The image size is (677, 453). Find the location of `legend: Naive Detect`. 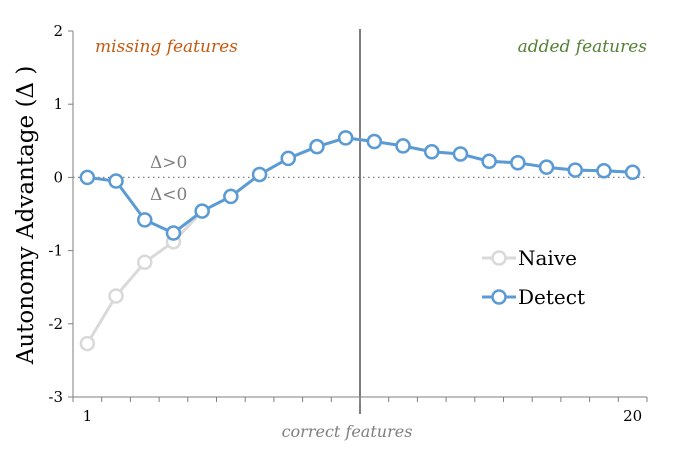

legend: Naive Detect is located at coordinates (533, 277).